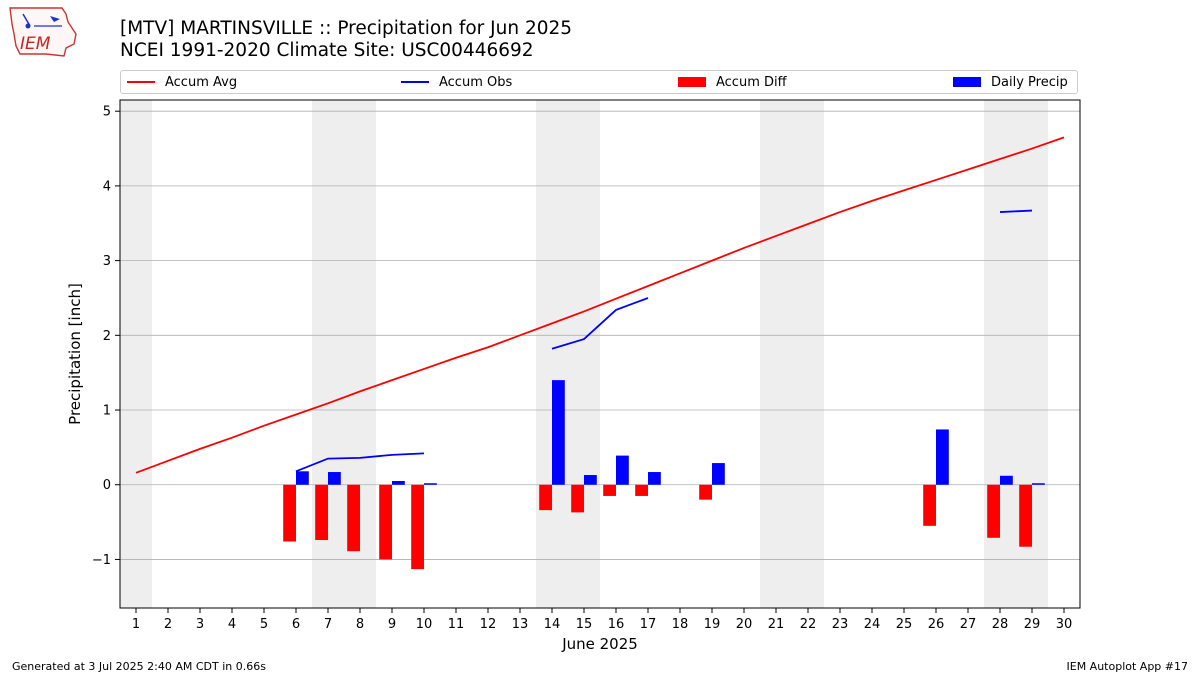 This screenshot has width=1200, height=675. Describe the element at coordinates (599, 644) in the screenshot. I see `x-axis-label: June 2025` at that location.